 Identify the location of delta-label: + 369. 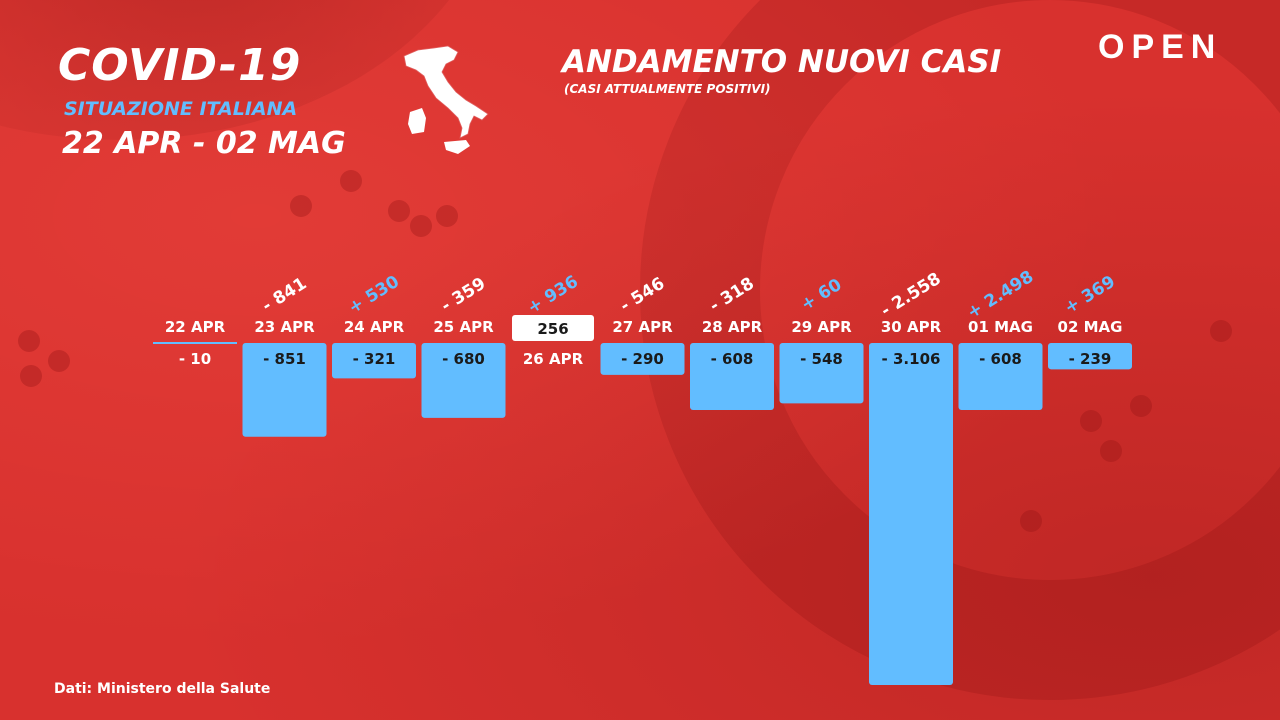
(1090, 295).